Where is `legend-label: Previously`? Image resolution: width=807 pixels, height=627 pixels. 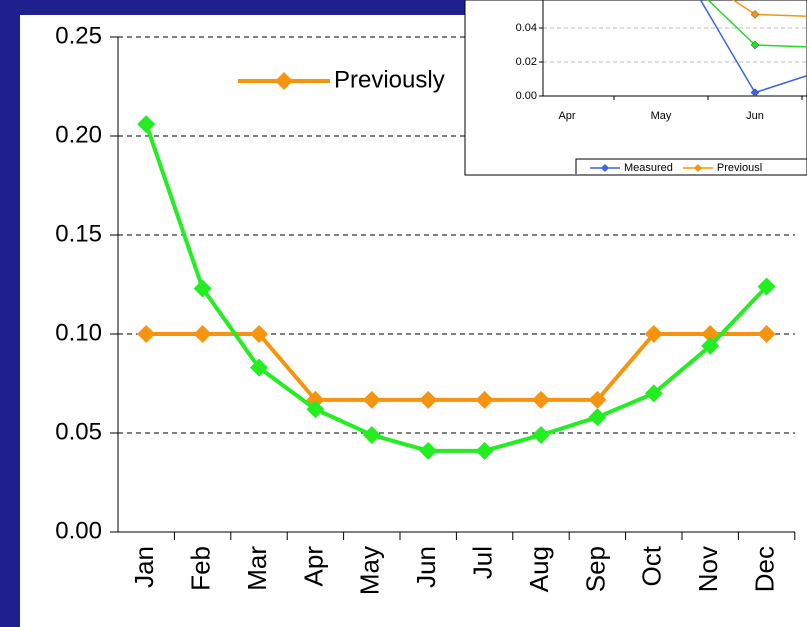
legend-label: Previously is located at coordinates (389, 79).